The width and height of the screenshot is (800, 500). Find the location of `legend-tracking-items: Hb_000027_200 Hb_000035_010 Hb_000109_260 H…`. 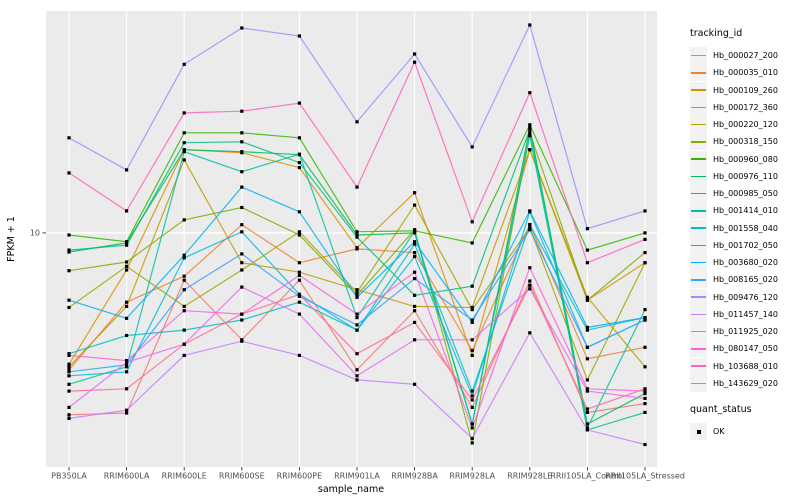

legend-tracking-items: Hb_000027_200 Hb_000035_010 Hb_000109_260 H… is located at coordinates (734, 219).